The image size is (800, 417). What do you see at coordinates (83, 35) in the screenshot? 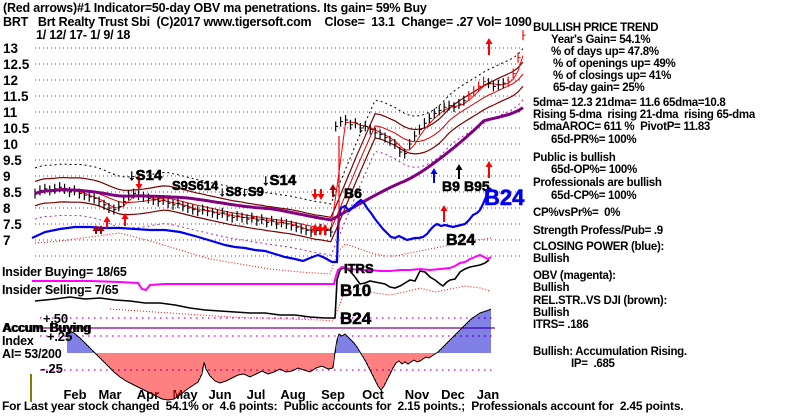
I see `date-range: 1/ 12/ 17- 1/ 9/ 18` at bounding box center [83, 35].